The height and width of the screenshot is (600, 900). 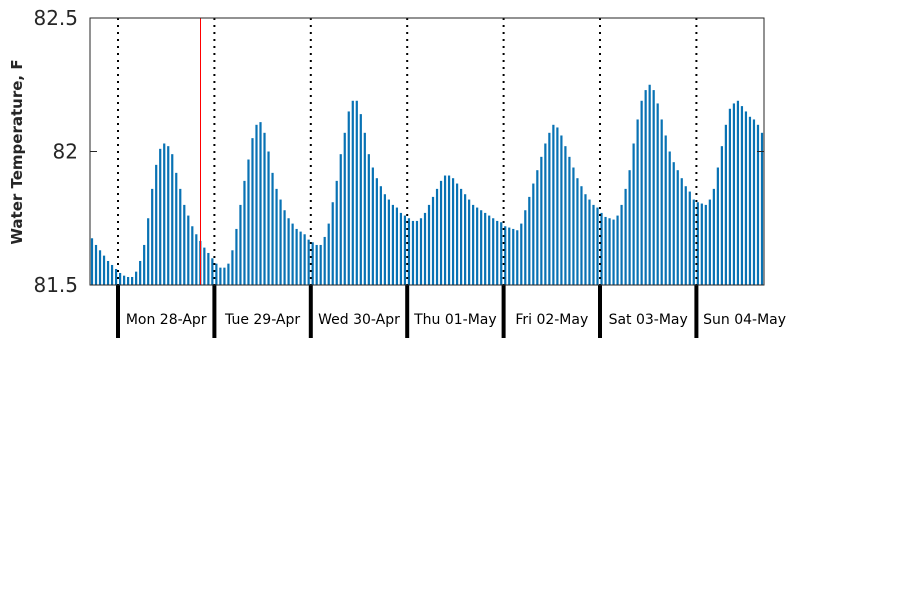 I want to click on day-label: Mon 28-Apr, so click(x=166, y=320).